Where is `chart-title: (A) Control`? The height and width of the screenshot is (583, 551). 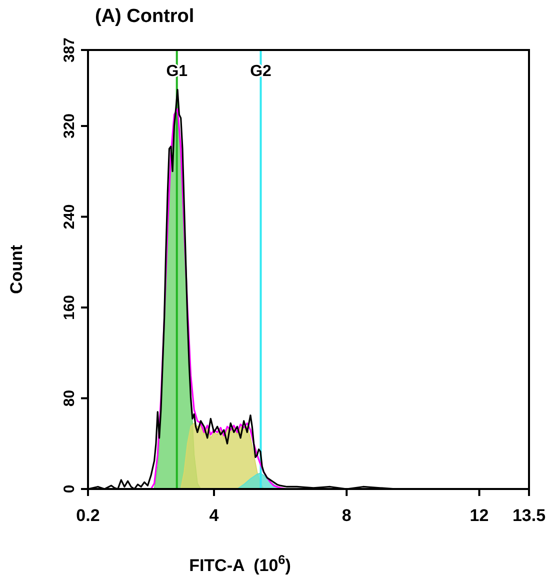 chart-title: (A) Control is located at coordinates (144, 16).